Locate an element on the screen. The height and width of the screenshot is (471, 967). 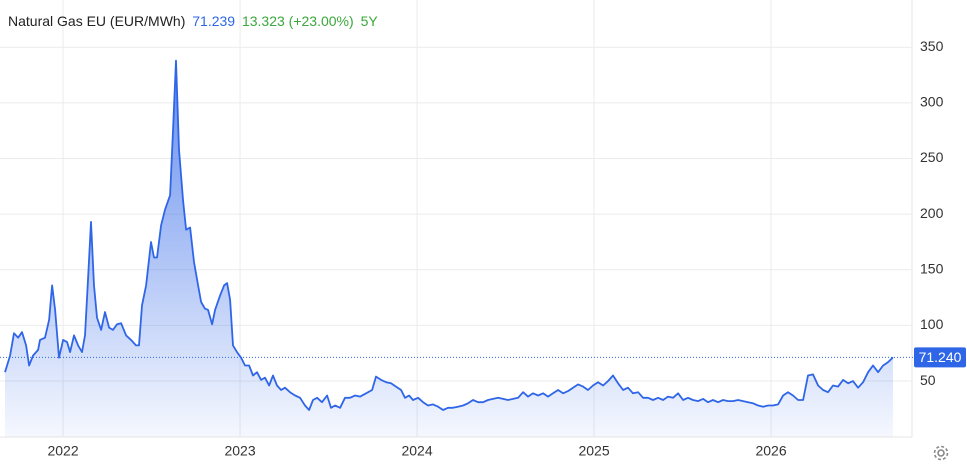
price: 71.239 is located at coordinates (214, 21).